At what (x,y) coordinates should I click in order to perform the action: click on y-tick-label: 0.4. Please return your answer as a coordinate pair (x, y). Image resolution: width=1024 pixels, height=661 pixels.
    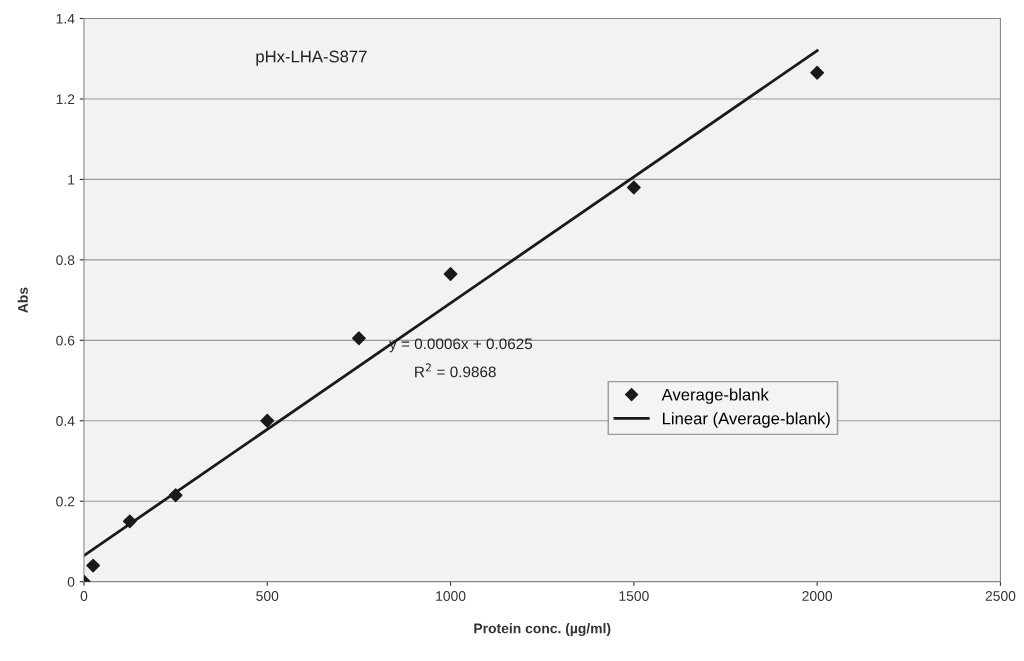
    Looking at the image, I should click on (65, 421).